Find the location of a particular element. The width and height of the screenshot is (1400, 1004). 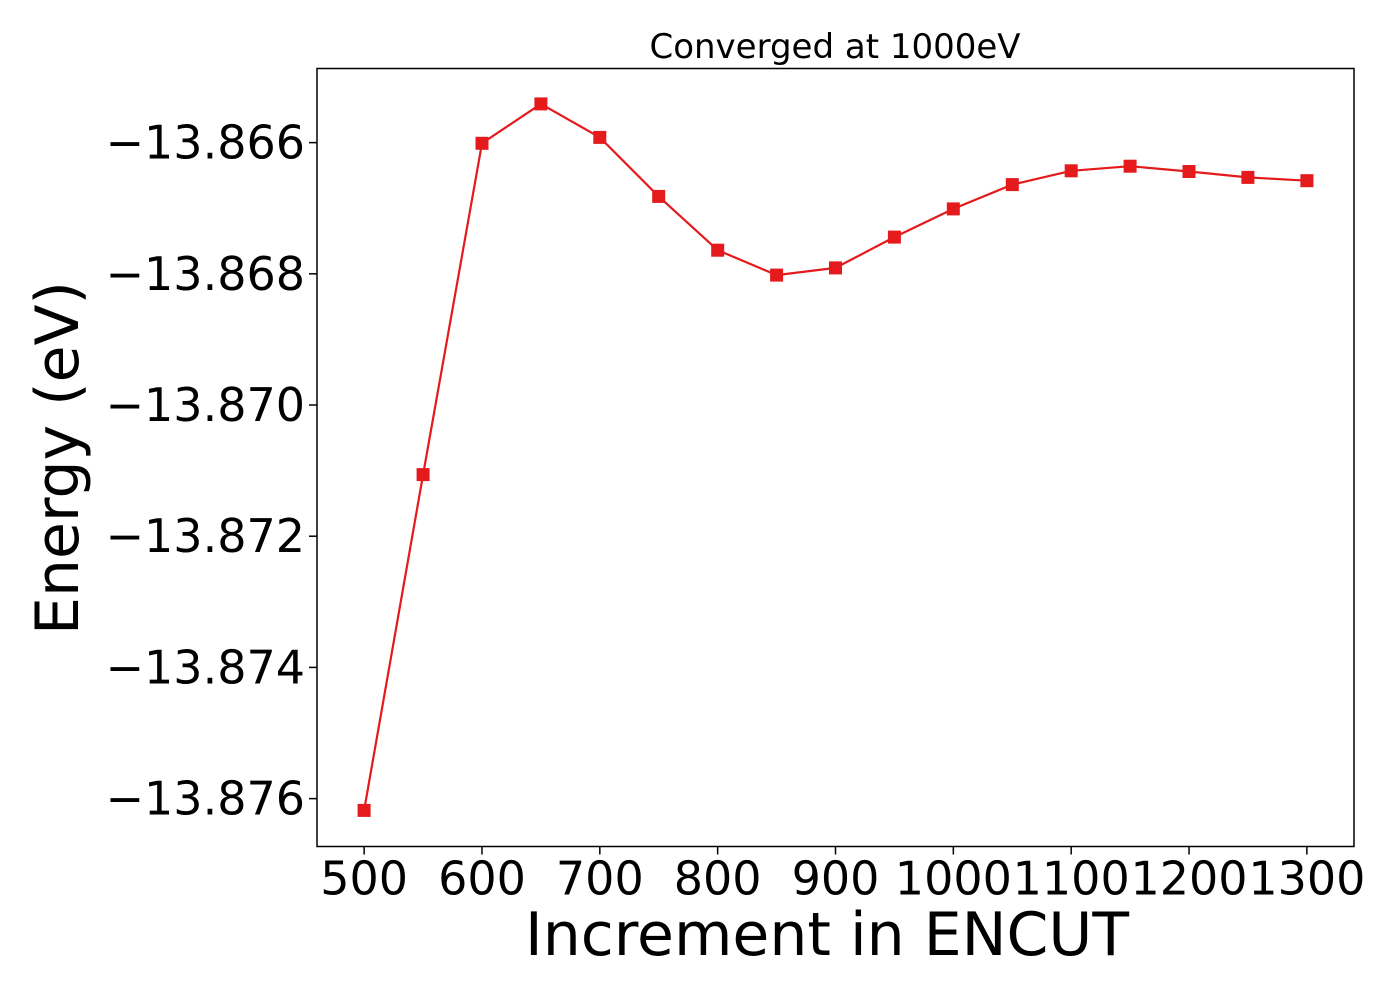

y-tick-label: −13.868 is located at coordinates (206, 274).